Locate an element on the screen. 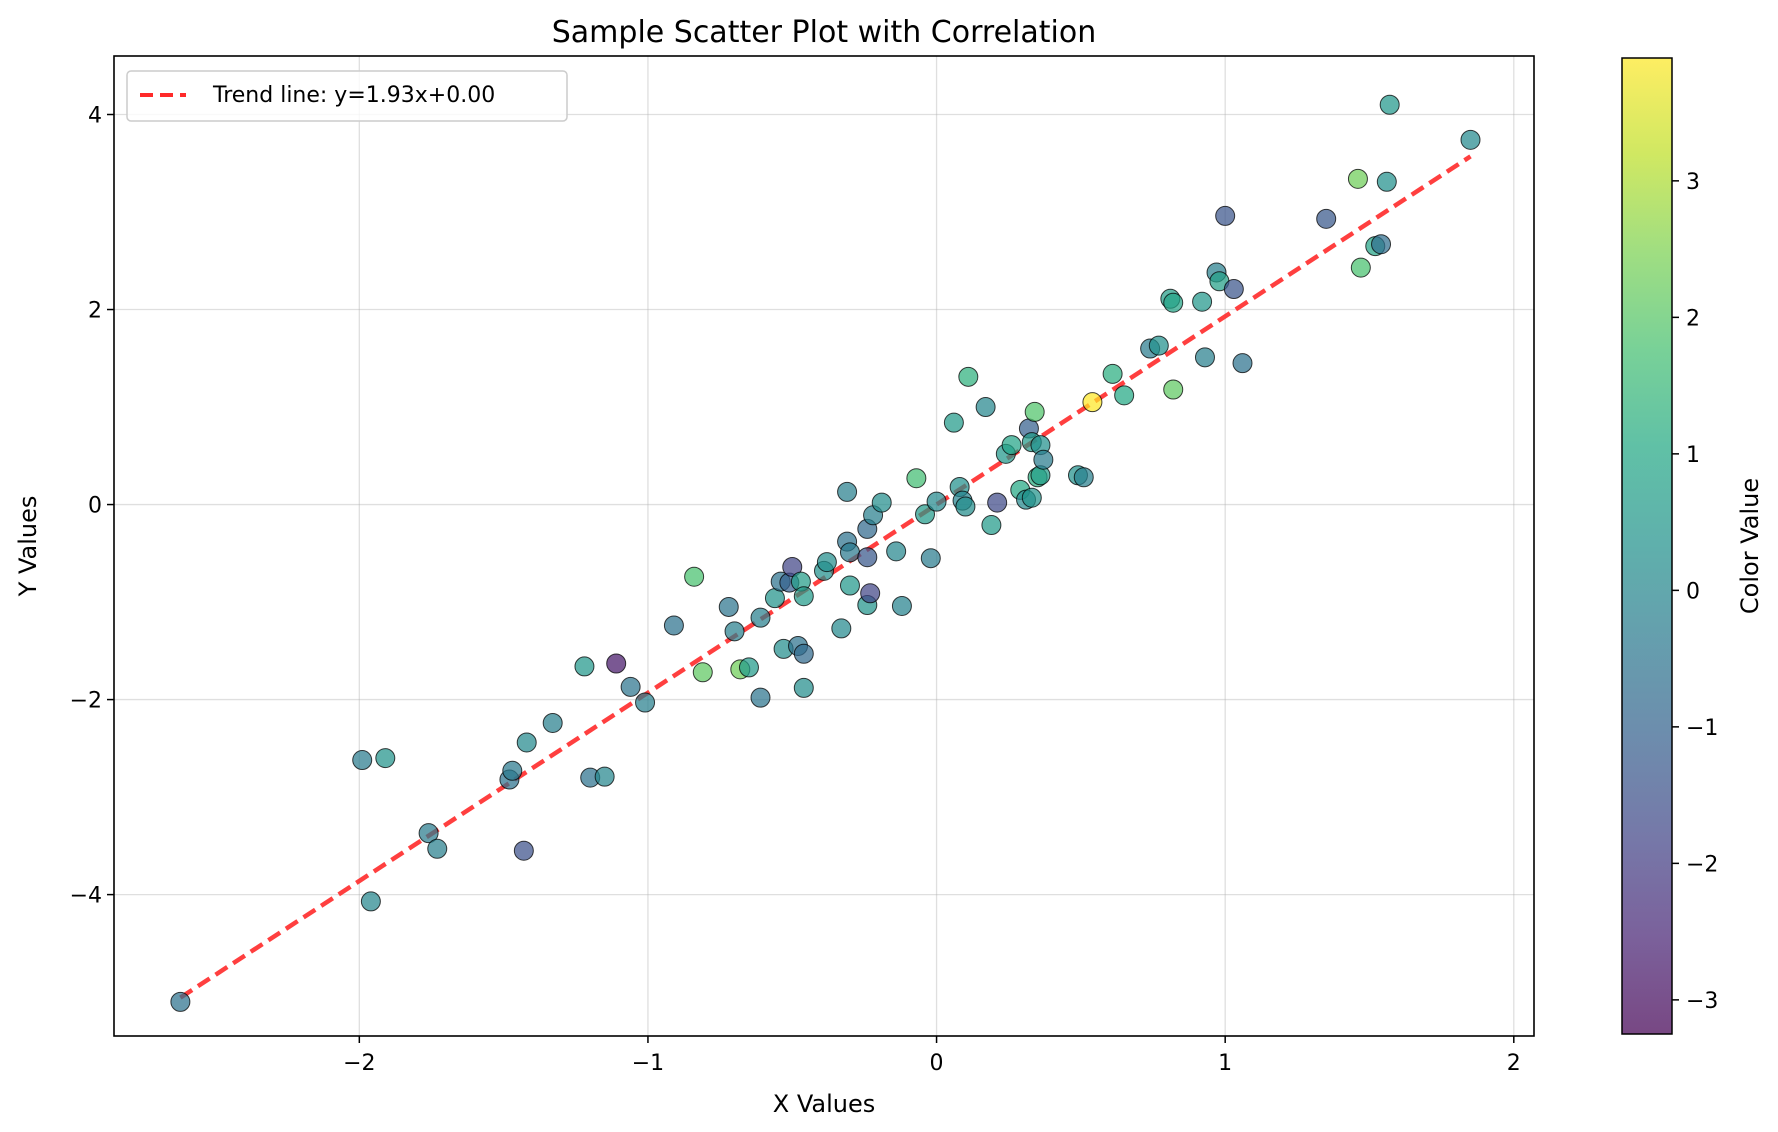 Image resolution: width=1778 pixels, height=1132 pixels. legend-trend-label: Trend line: y=1.93x+0.00 is located at coordinates (353, 95).